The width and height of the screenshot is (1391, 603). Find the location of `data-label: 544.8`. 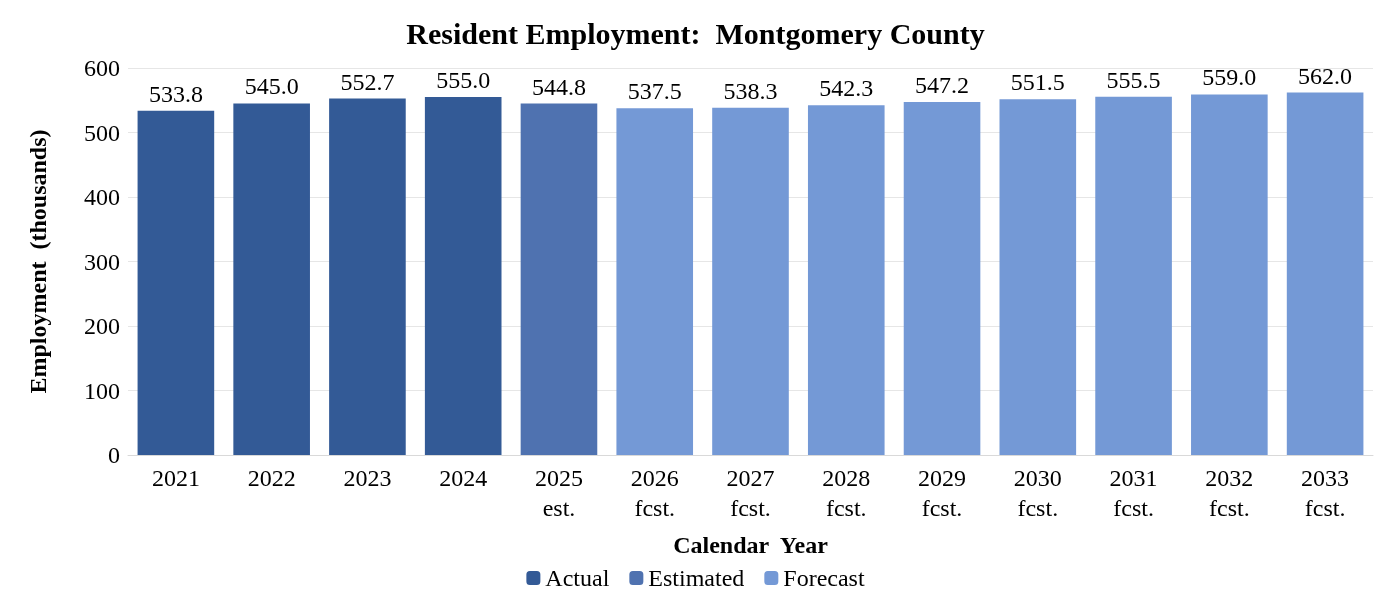

data-label: 544.8 is located at coordinates (558, 86).